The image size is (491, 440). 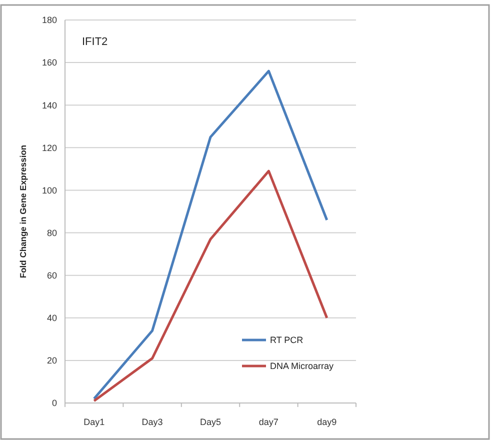 I want to click on y-tick-label: 140, so click(x=49, y=105).